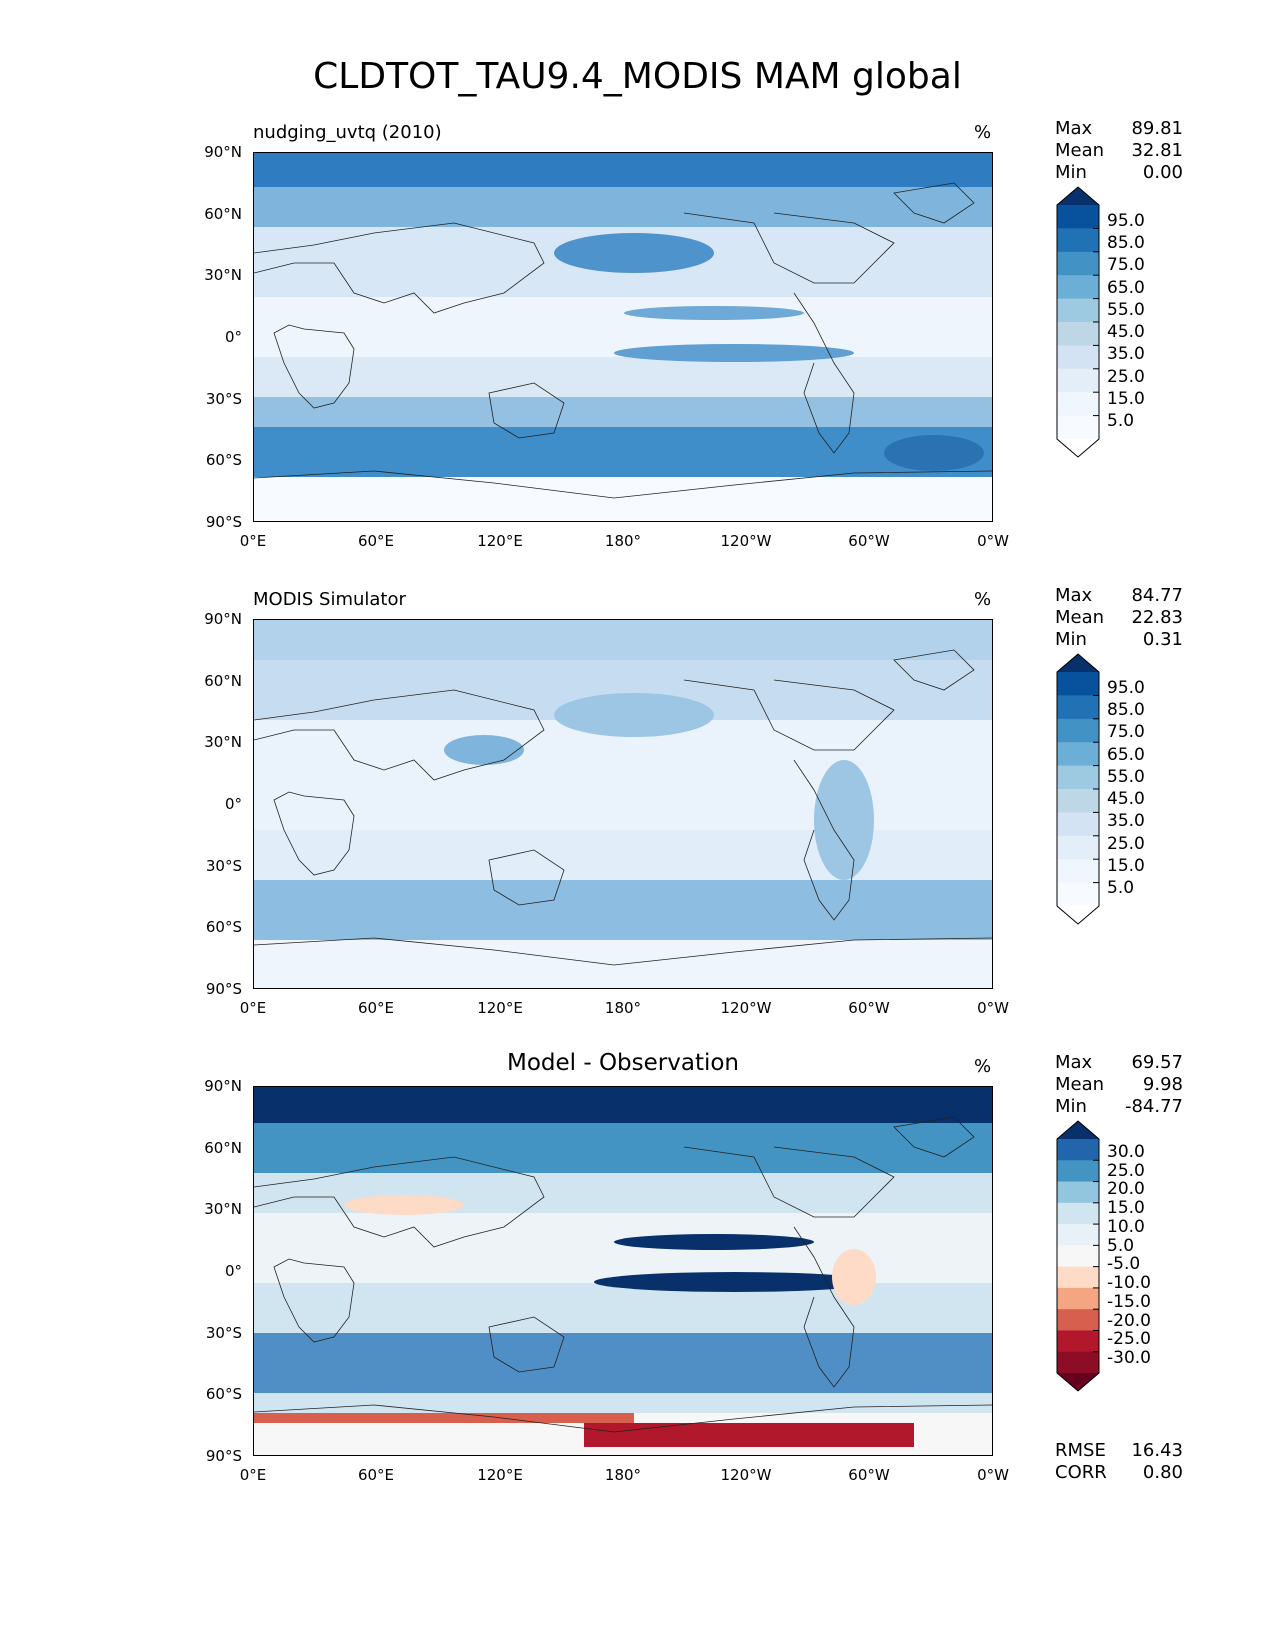  I want to click on lat-tick: 60°S, so click(223, 927).